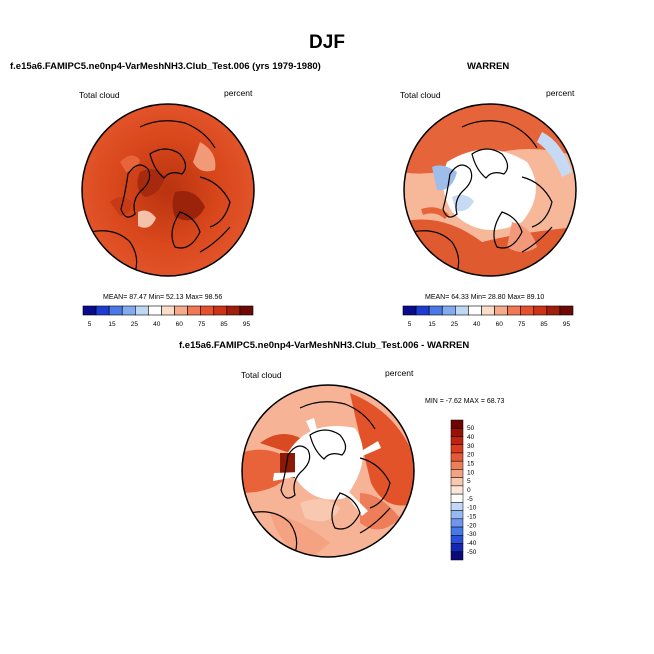  I want to click on colorbar-tick-label: -40, so click(472, 543).